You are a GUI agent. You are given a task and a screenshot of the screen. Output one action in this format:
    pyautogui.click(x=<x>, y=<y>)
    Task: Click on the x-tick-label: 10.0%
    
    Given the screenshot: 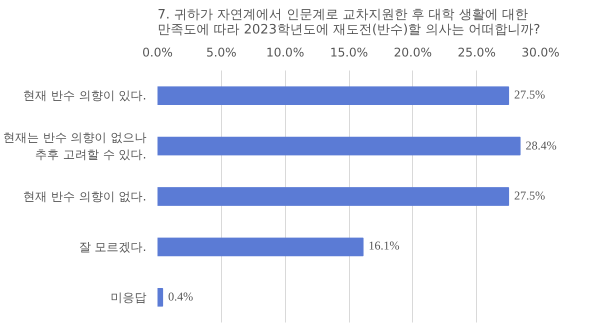 What is the action you would take?
    pyautogui.click(x=285, y=53)
    